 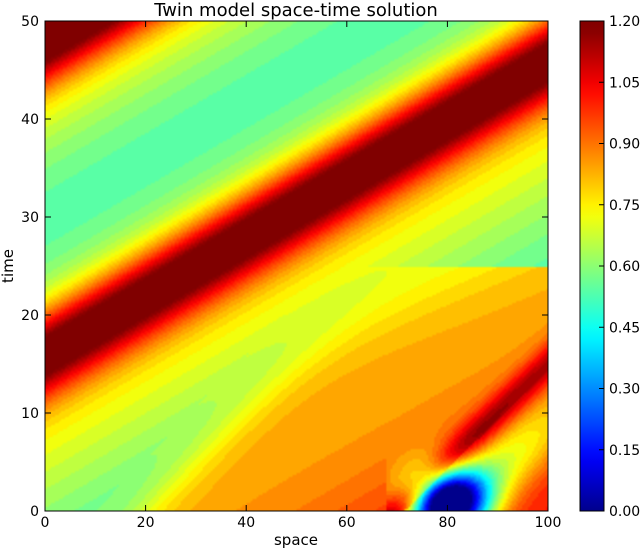 What do you see at coordinates (30, 218) in the screenshot?
I see `y-tick-label: 30` at bounding box center [30, 218].